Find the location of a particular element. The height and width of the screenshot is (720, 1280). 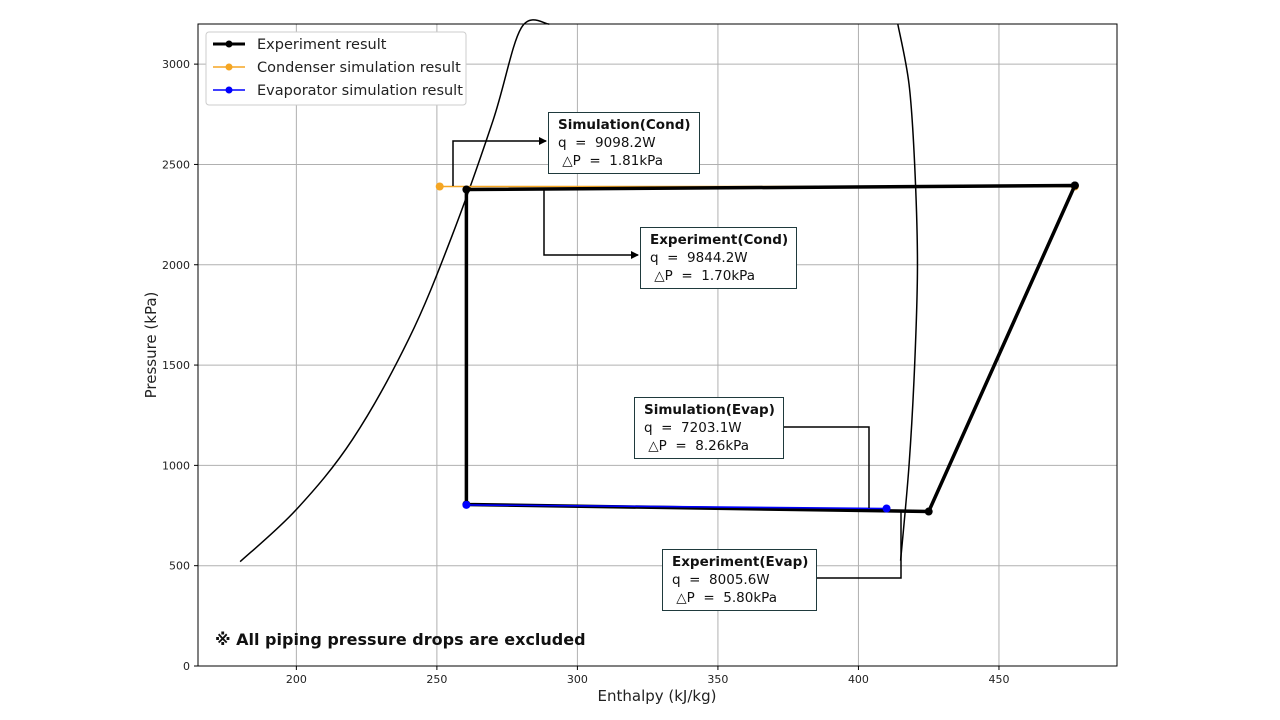

y-tick-label: 2000 is located at coordinates (176, 265).